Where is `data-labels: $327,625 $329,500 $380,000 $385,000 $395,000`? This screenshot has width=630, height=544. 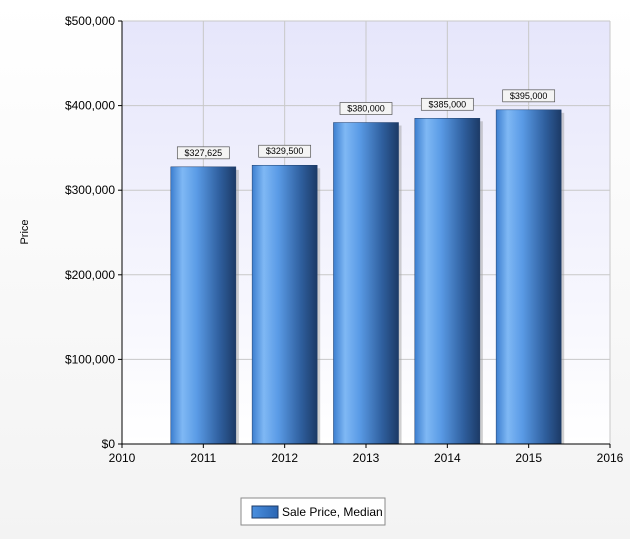
data-labels: $327,625 $329,500 $380,000 $385,000 $395,000 is located at coordinates (366, 124).